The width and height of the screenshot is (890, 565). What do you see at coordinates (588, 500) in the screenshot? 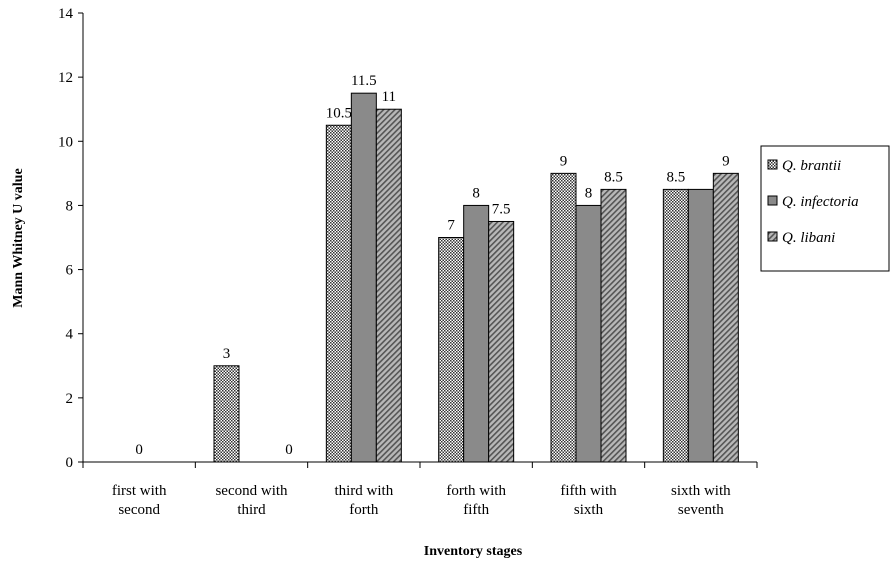
I see `x-category-label: fifth with sixth` at bounding box center [588, 500].